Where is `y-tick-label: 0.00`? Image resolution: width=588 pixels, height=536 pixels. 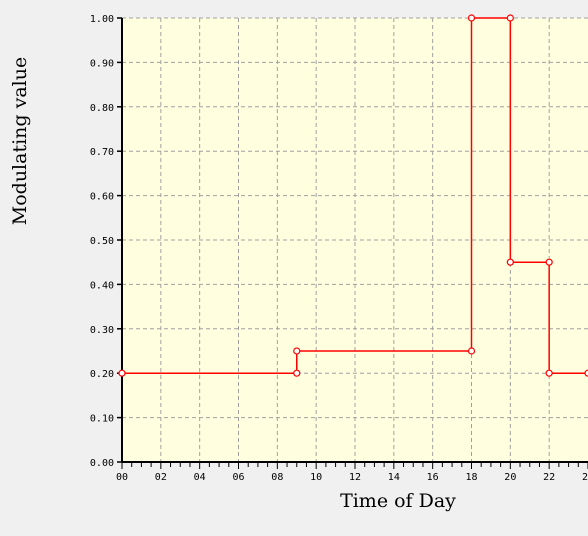 y-tick-label: 0.00 is located at coordinates (102, 463).